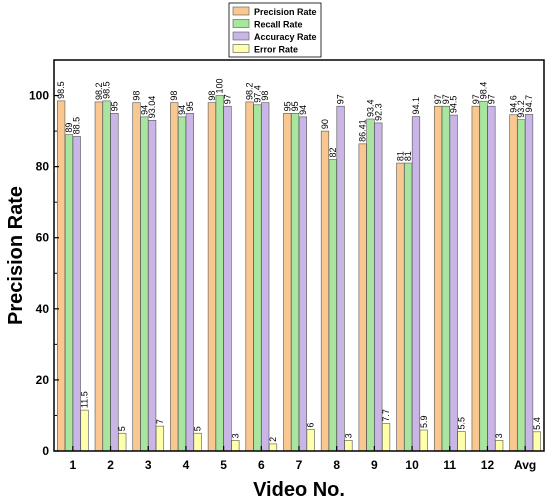  What do you see at coordinates (537, 423) in the screenshot?
I see `data-label: 5.4` at bounding box center [537, 423].